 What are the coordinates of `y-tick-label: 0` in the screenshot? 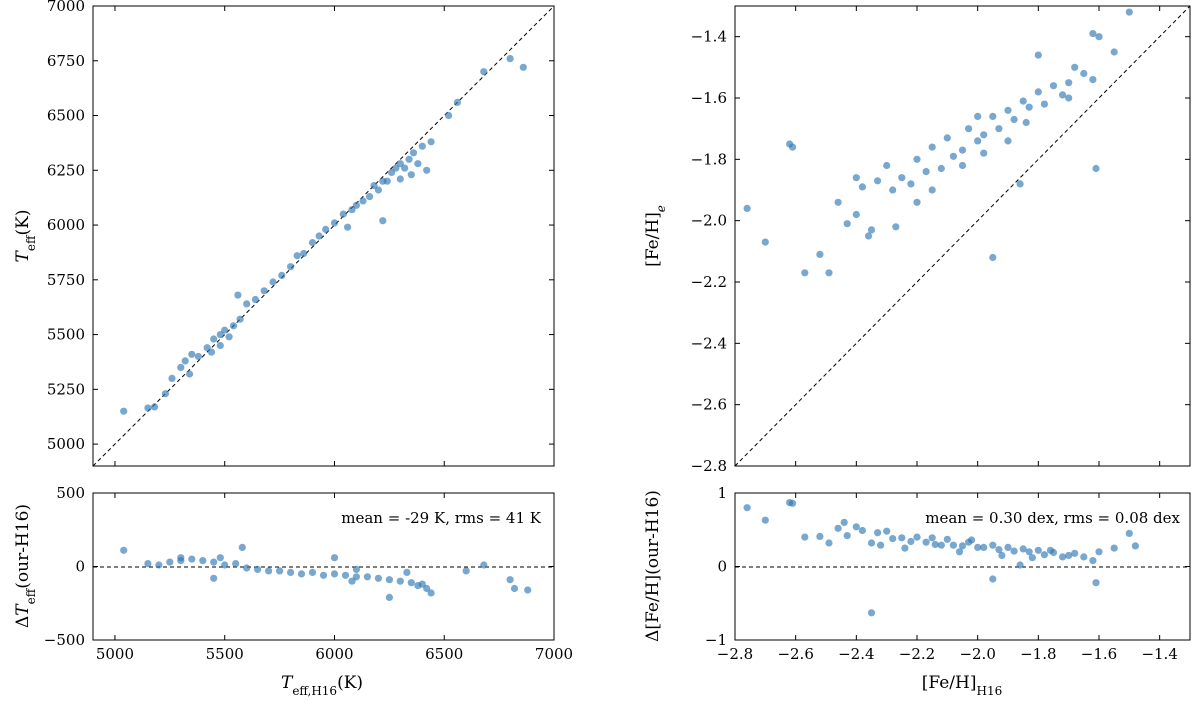 It's located at (80, 567).